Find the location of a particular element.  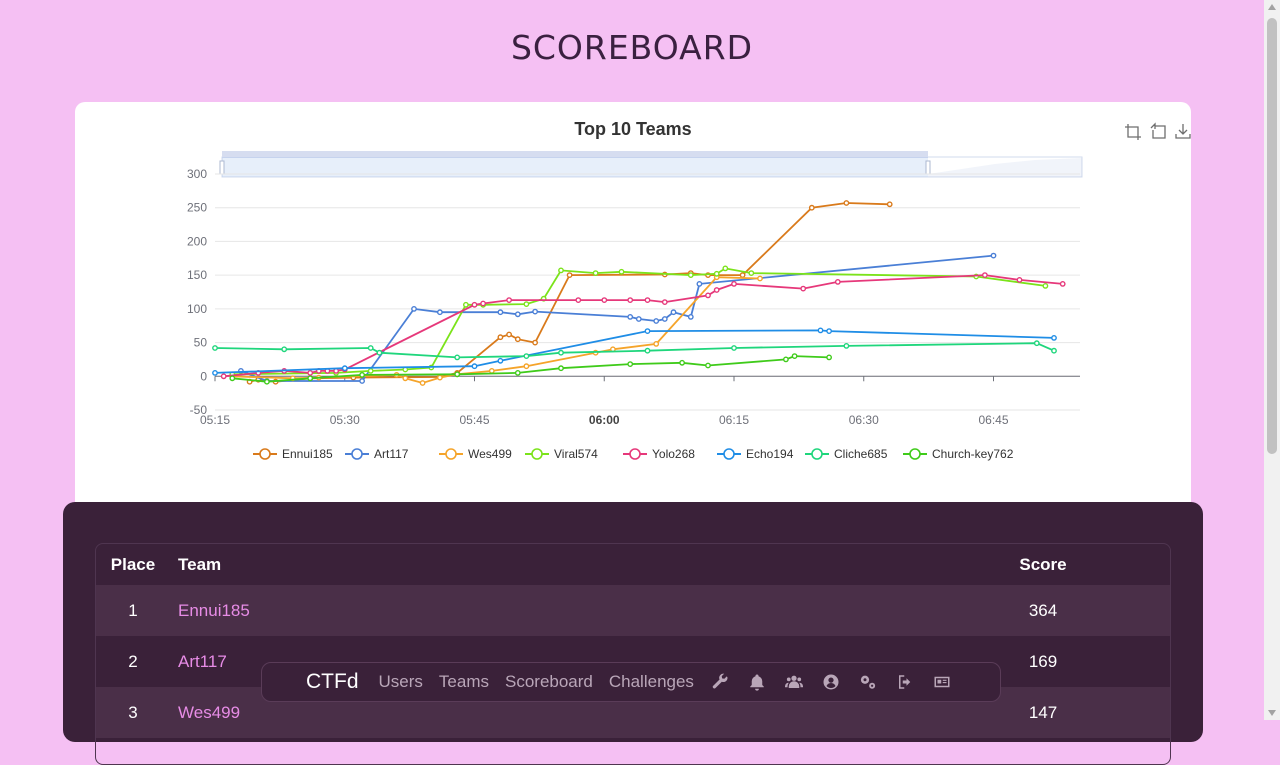

legend-item: Echo194 is located at coordinates (770, 454).